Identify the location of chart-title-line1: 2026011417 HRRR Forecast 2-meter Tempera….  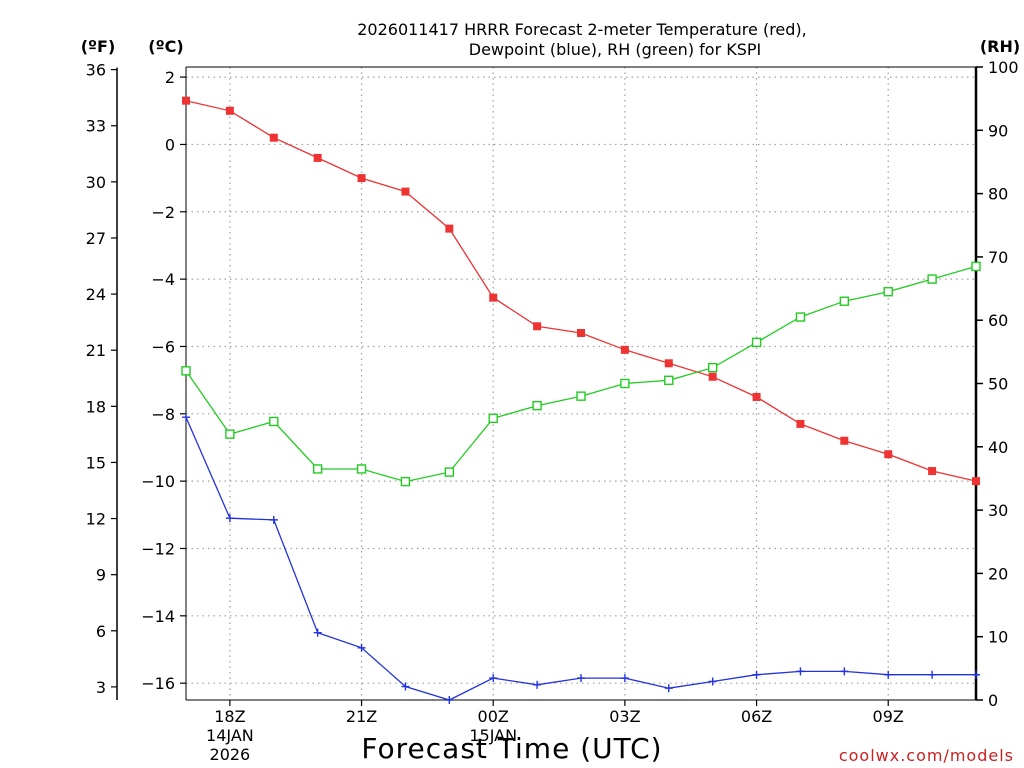
(582, 29).